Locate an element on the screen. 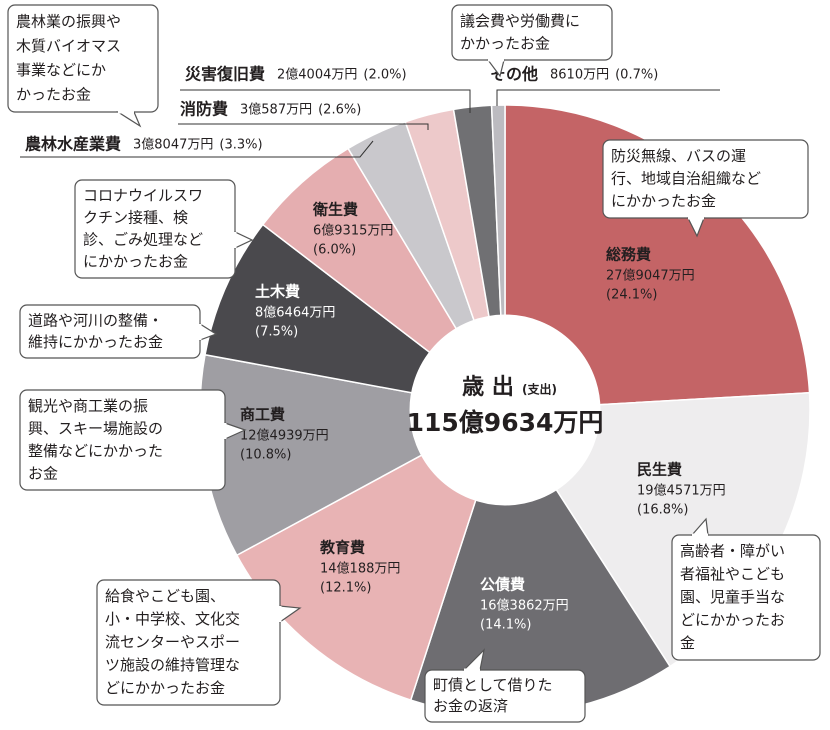 Image resolution: width=830 pixels, height=730 pixels. callout-text: 興、スキー場施設の is located at coordinates (95, 428).